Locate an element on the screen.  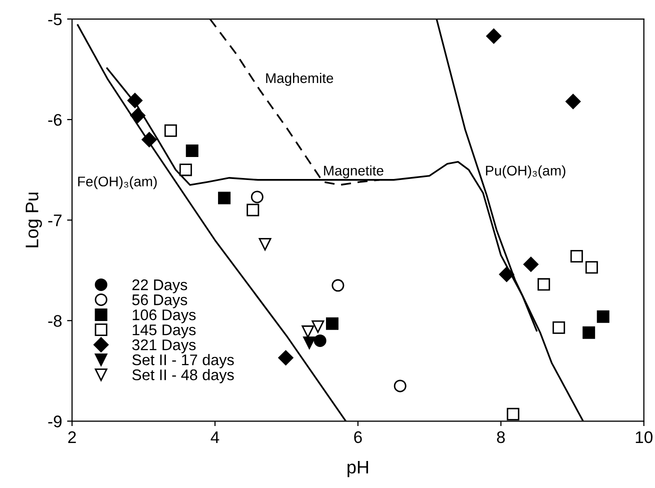
y-tick-label: -7 is located at coordinates (55, 220).